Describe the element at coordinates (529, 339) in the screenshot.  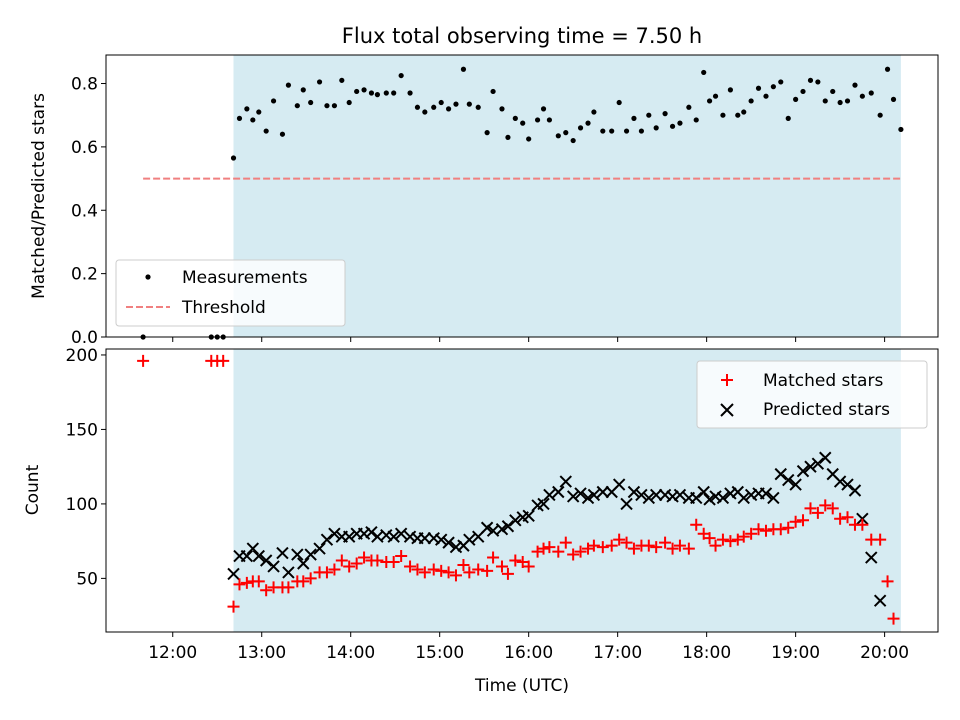
I see `top-x-tick-marks` at that location.